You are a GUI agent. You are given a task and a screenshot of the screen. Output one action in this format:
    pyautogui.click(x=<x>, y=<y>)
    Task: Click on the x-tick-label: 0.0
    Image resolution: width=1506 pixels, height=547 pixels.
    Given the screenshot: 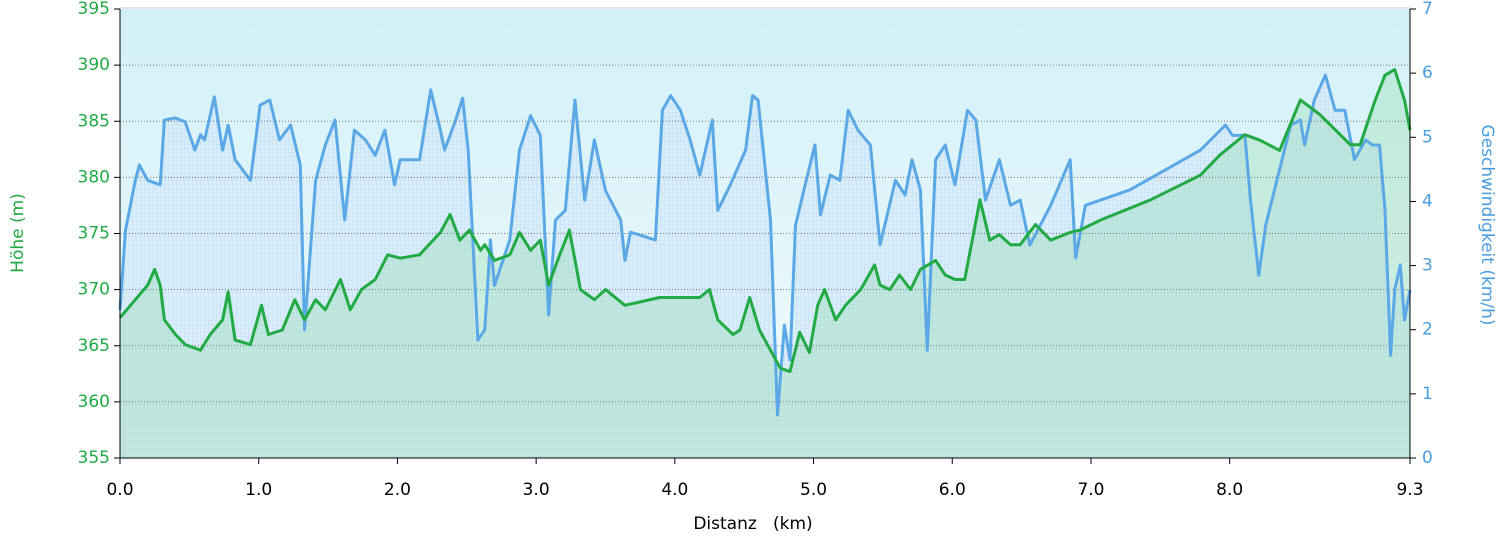 What is the action you would take?
    pyautogui.click(x=119, y=490)
    